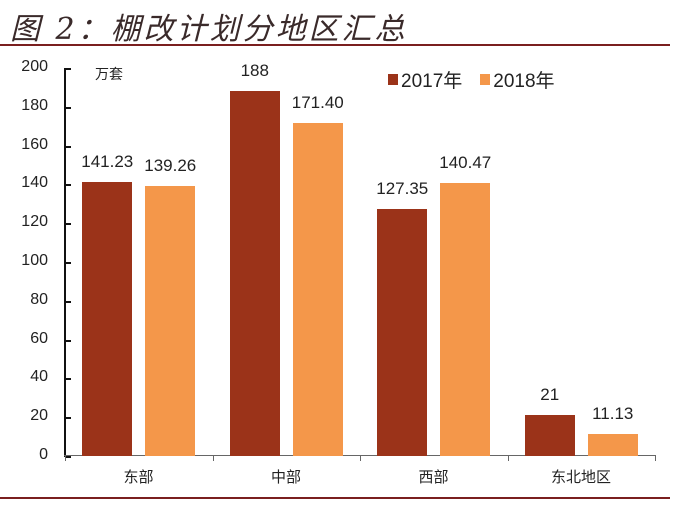 This screenshot has width=700, height=508. Describe the element at coordinates (39, 338) in the screenshot. I see `y-tick-label: 60` at that location.